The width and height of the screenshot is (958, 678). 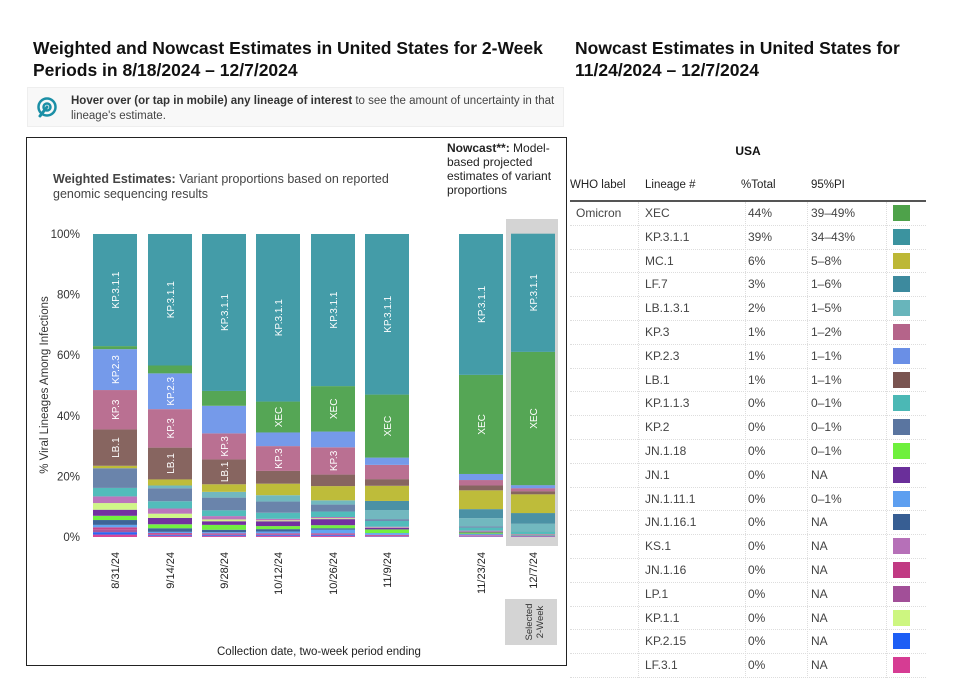 I want to click on table-row: KP.1.1.3 0% 0–1%, so click(x=748, y=404).